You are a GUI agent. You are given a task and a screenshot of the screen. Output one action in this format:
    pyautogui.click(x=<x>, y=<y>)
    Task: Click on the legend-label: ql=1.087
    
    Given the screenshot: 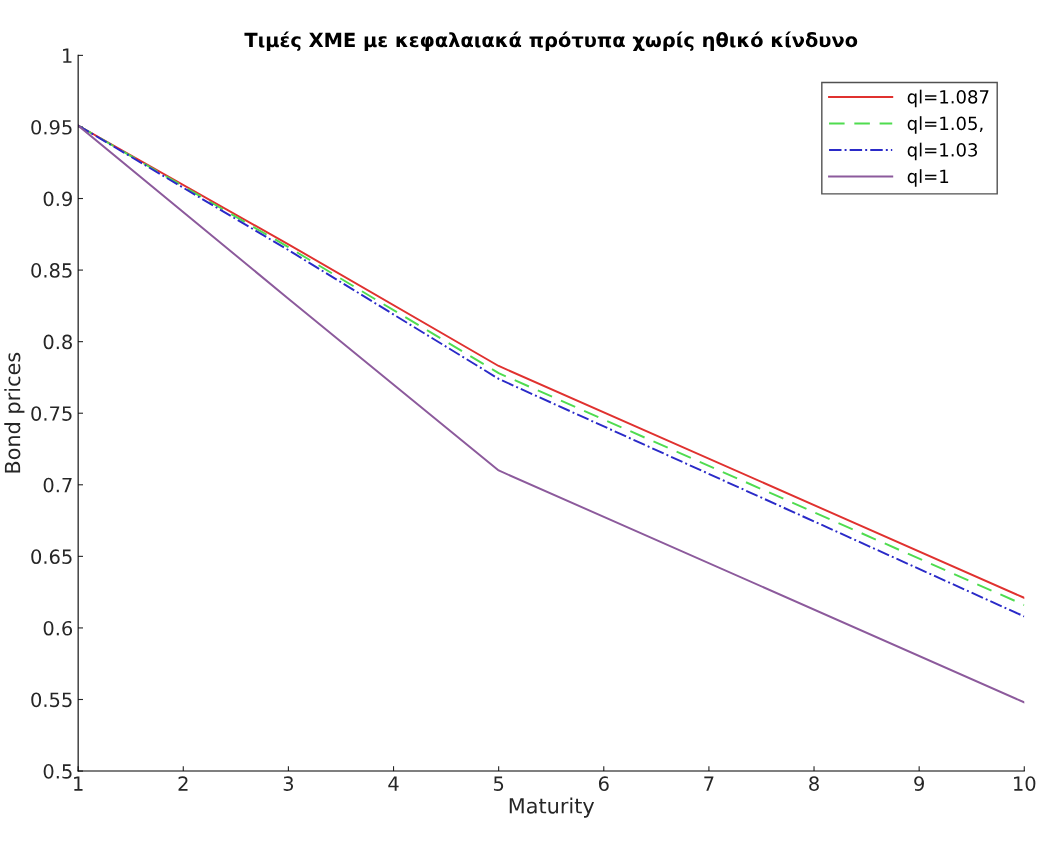 What is the action you would take?
    pyautogui.click(x=948, y=98)
    